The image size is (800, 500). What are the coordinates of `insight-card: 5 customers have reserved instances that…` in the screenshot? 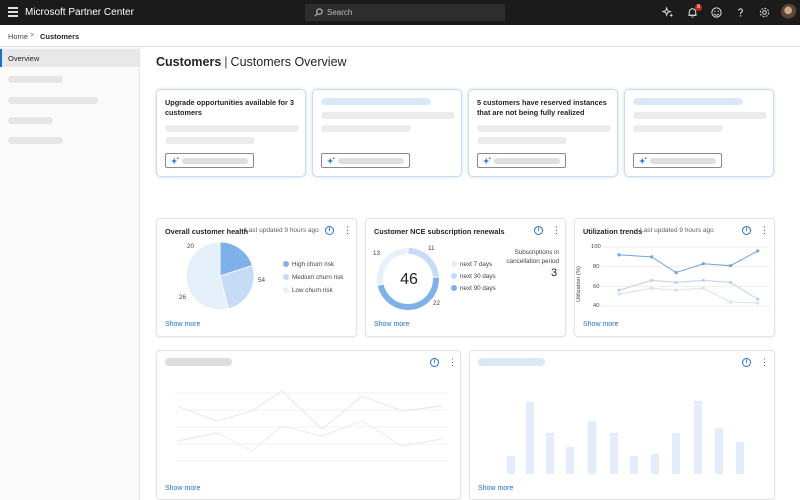 It's located at (543, 133).